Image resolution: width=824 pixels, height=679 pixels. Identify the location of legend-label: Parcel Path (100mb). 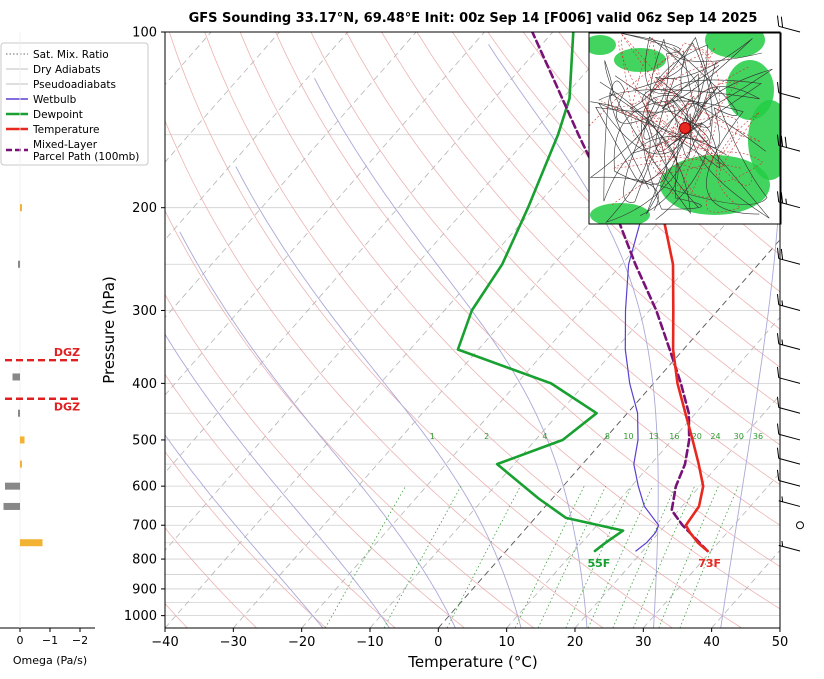
(86, 157).